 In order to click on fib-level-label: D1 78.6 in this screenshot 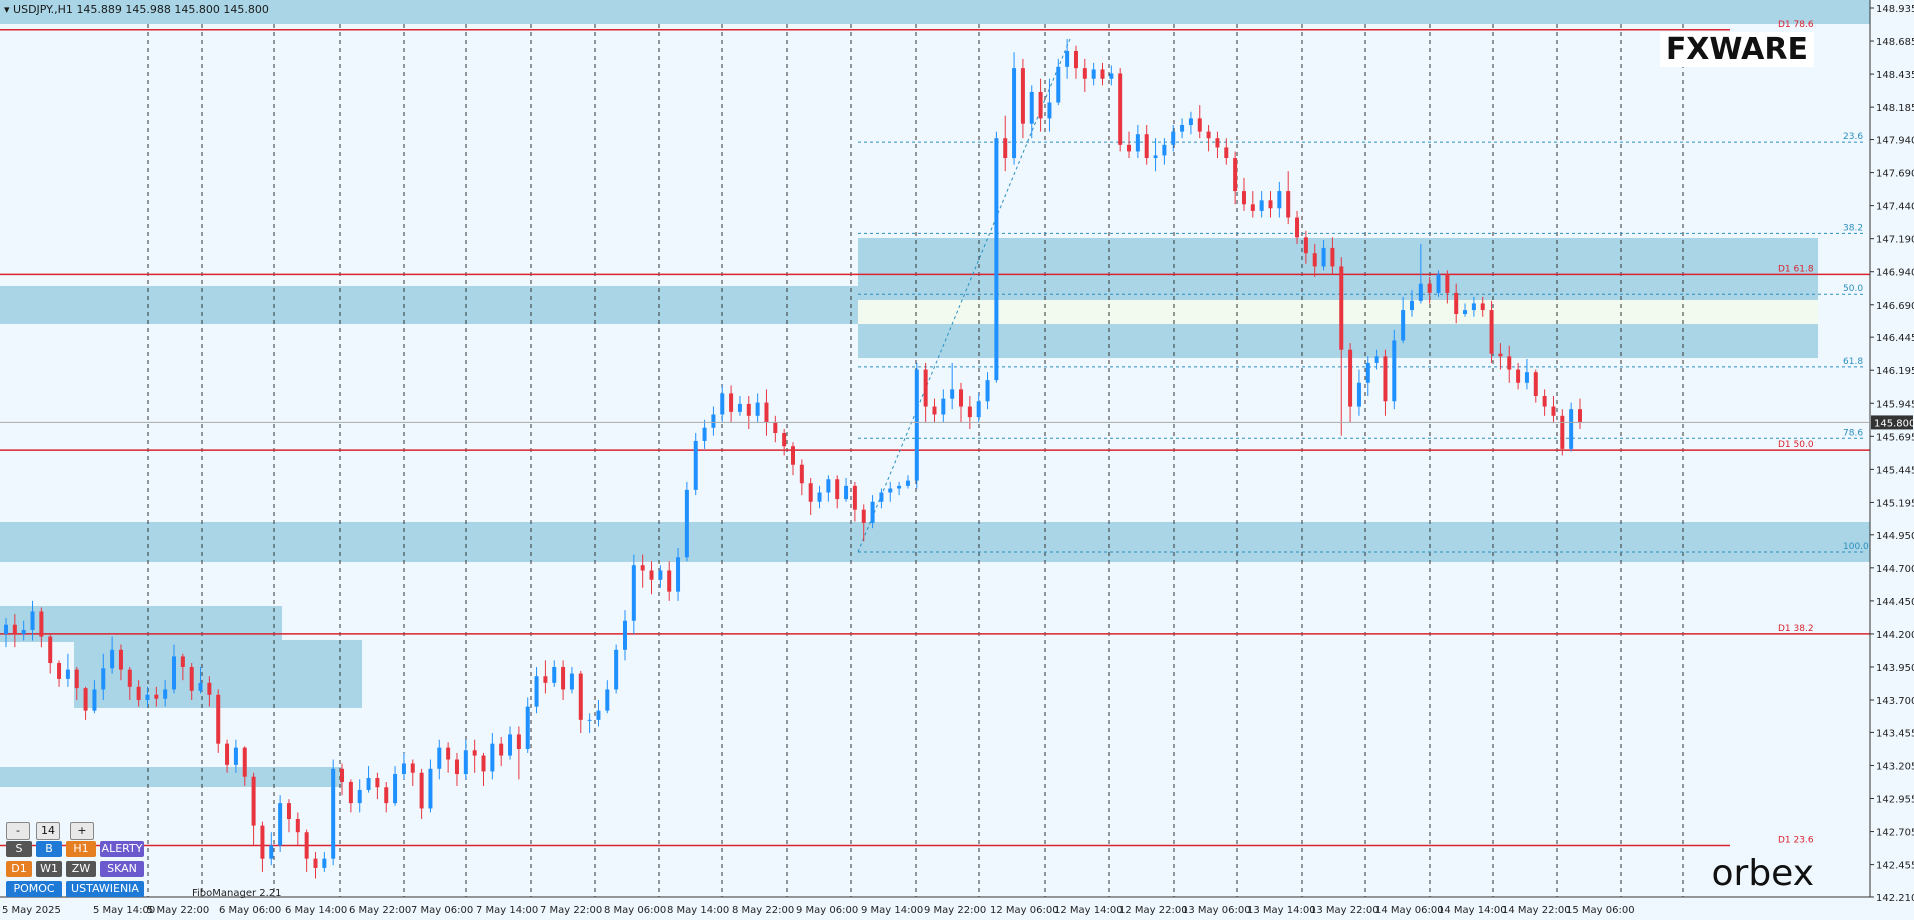, I will do `click(1796, 25)`.